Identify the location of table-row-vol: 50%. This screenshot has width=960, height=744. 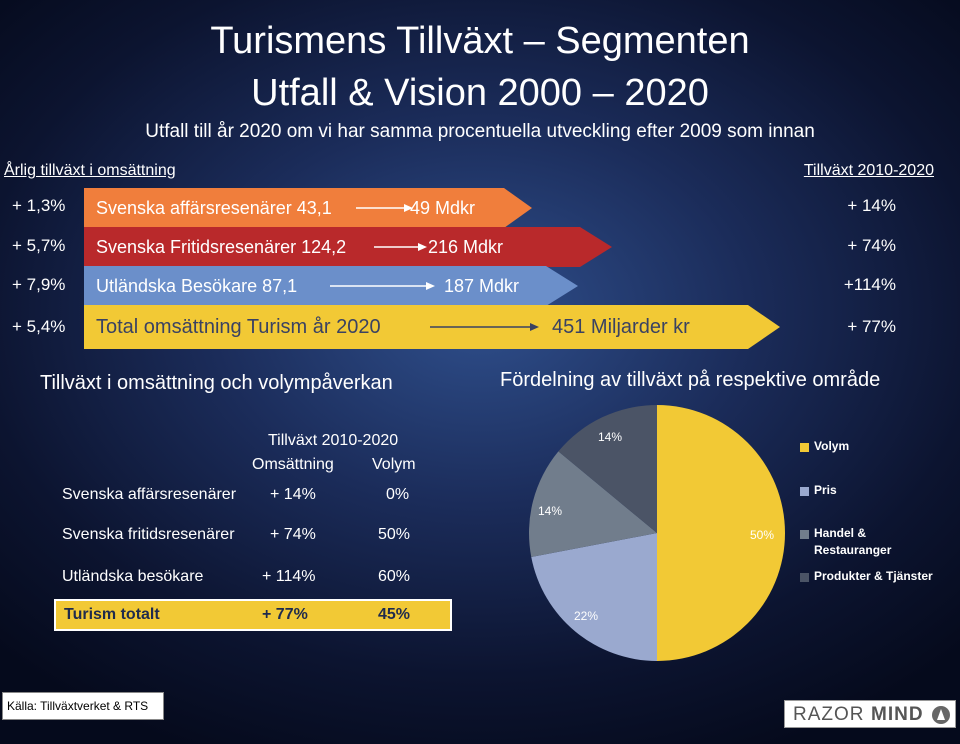
(394, 534).